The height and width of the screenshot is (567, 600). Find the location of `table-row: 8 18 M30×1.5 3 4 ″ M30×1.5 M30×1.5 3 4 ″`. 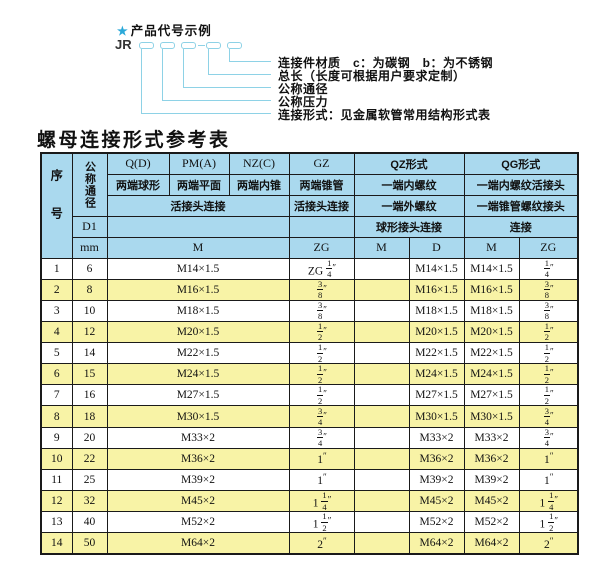

table-row: 8 18 M30×1.5 3 4 ″ M30×1.5 M30×1.5 3 4 ″ is located at coordinates (309, 416).